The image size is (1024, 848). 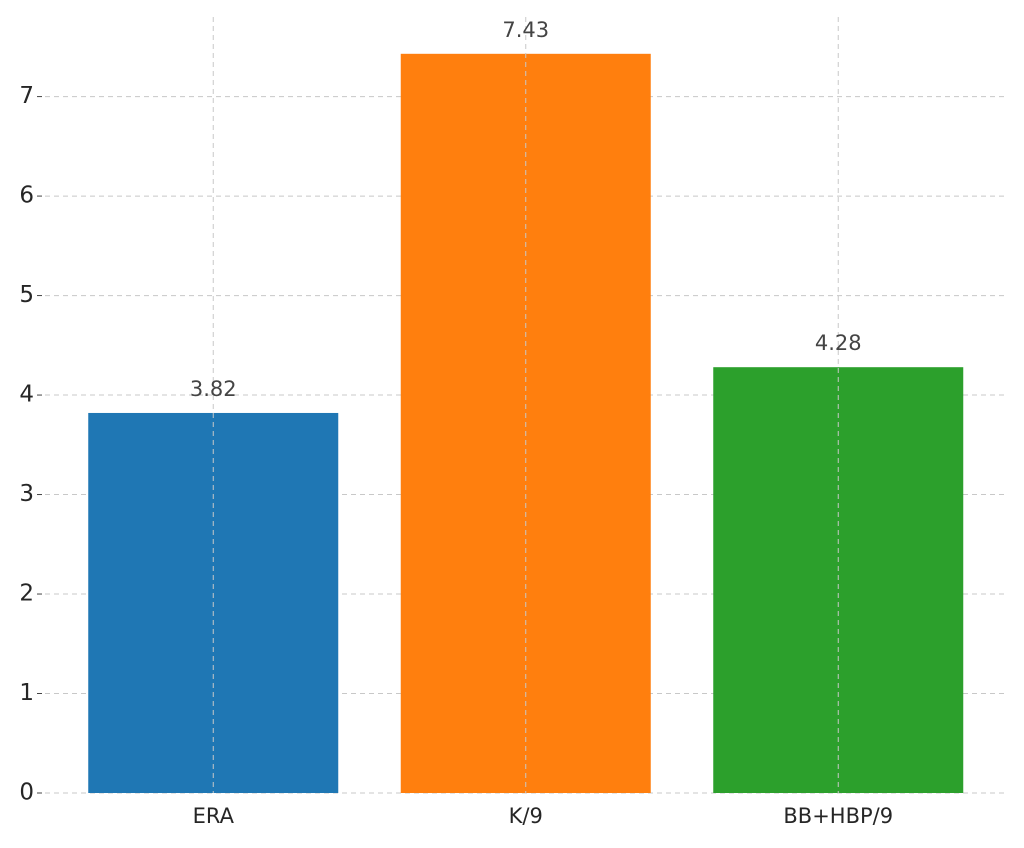 I want to click on y-tick-label: 5, so click(x=26, y=295).